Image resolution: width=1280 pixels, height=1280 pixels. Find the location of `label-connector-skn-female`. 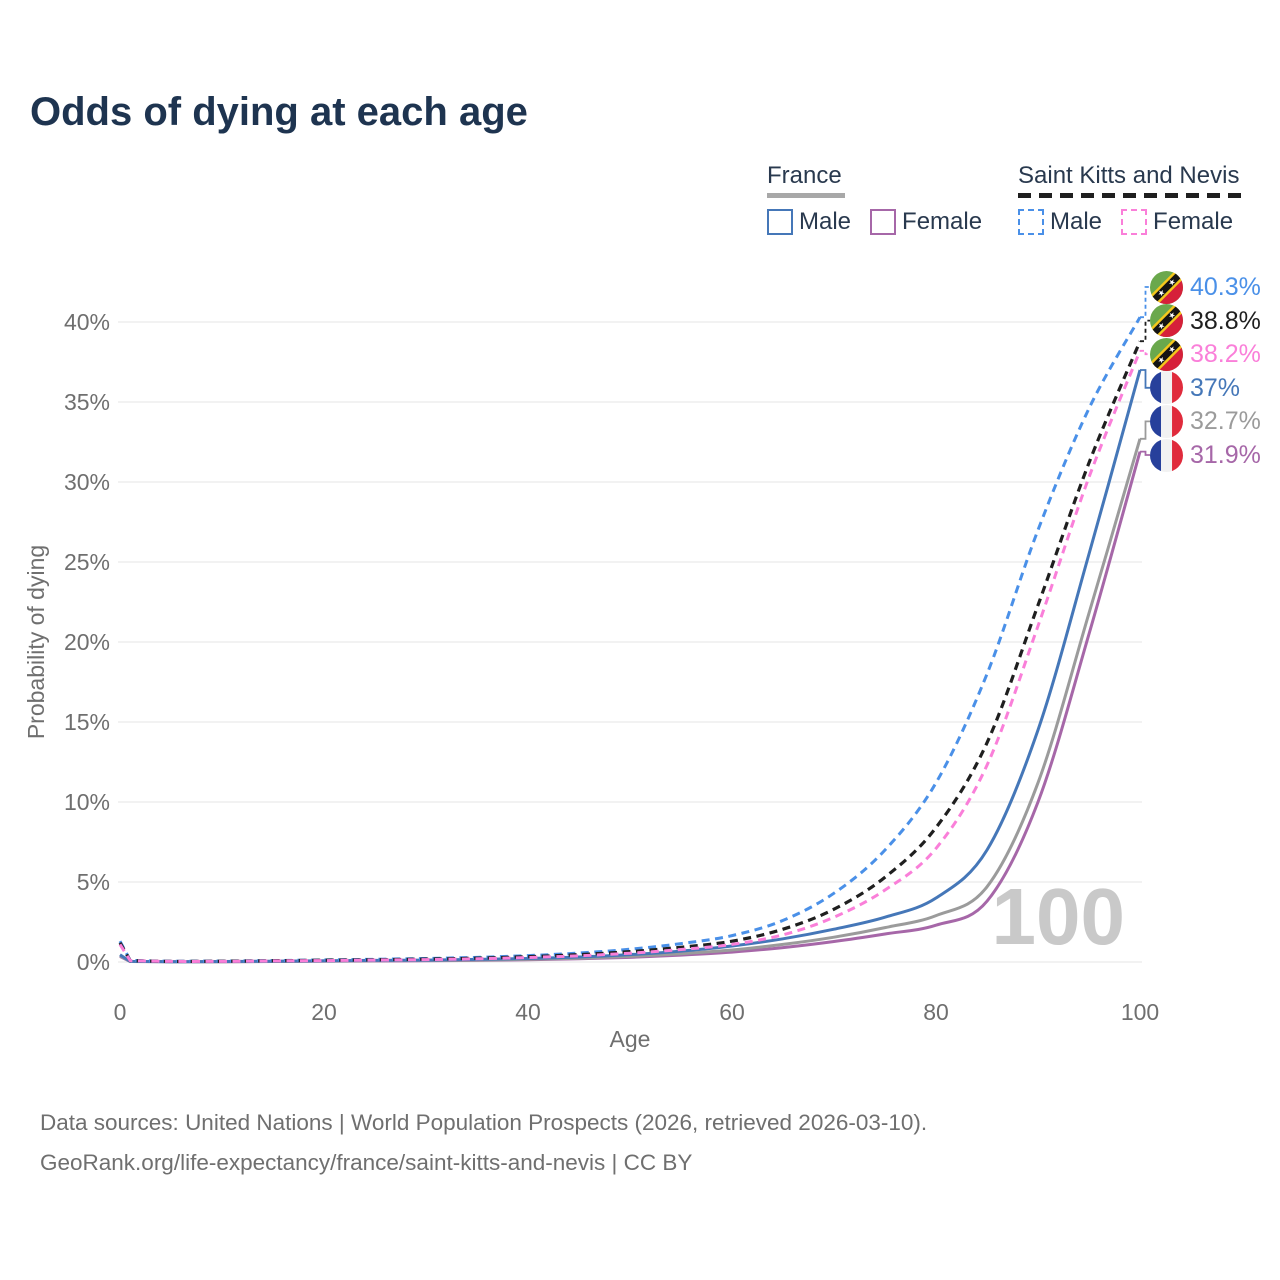

label-connector-skn-female is located at coordinates (1145, 352).